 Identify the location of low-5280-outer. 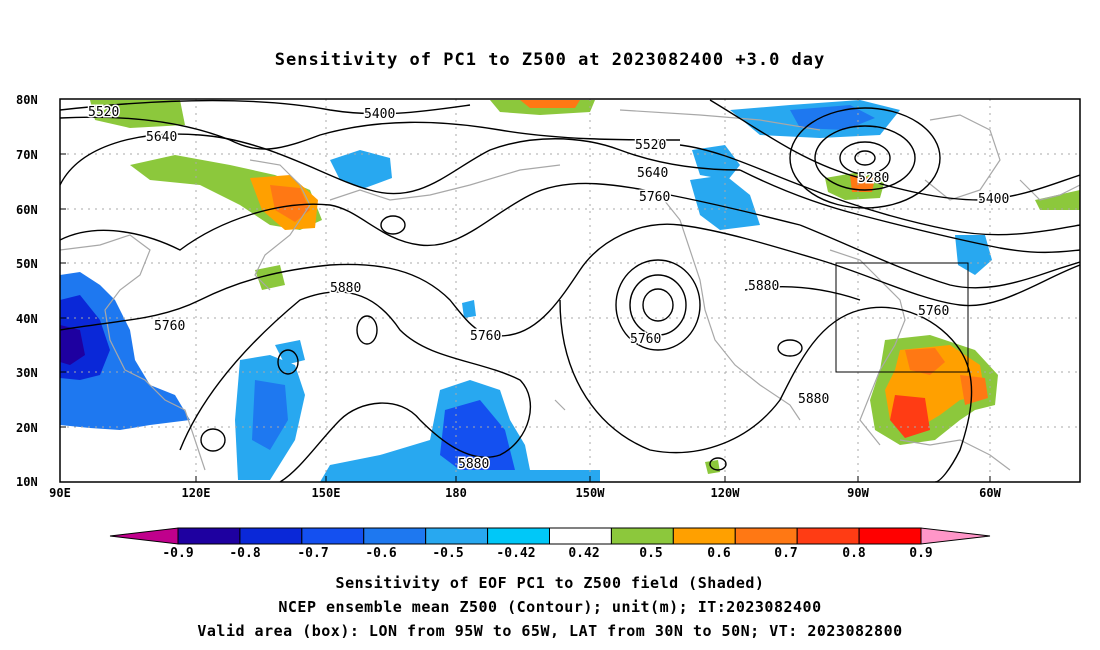
(865, 158).